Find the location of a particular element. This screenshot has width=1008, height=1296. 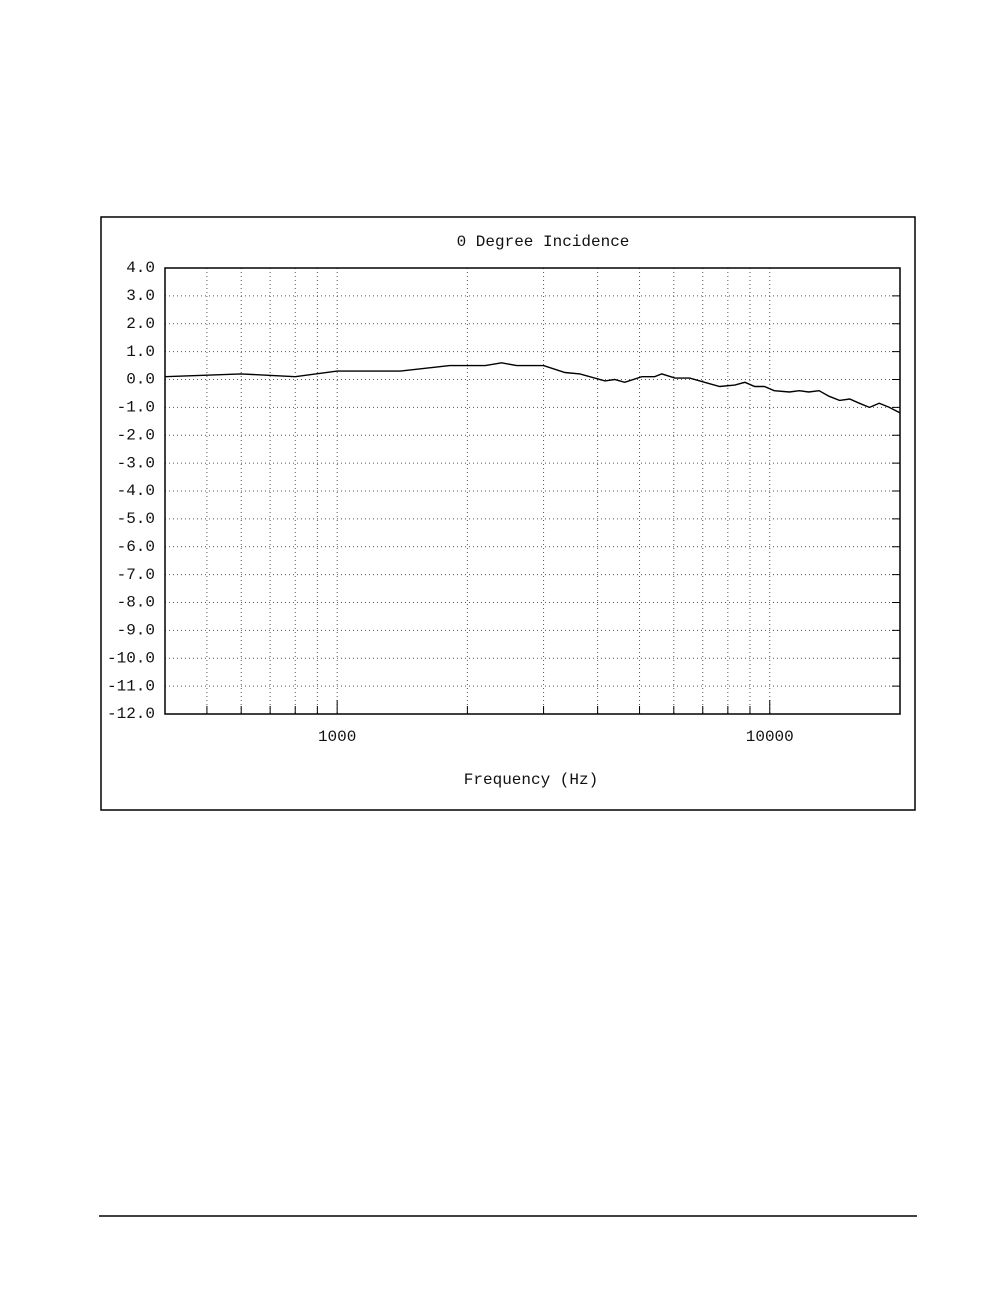

y-tick-label: -3.0 is located at coordinates (136, 463).